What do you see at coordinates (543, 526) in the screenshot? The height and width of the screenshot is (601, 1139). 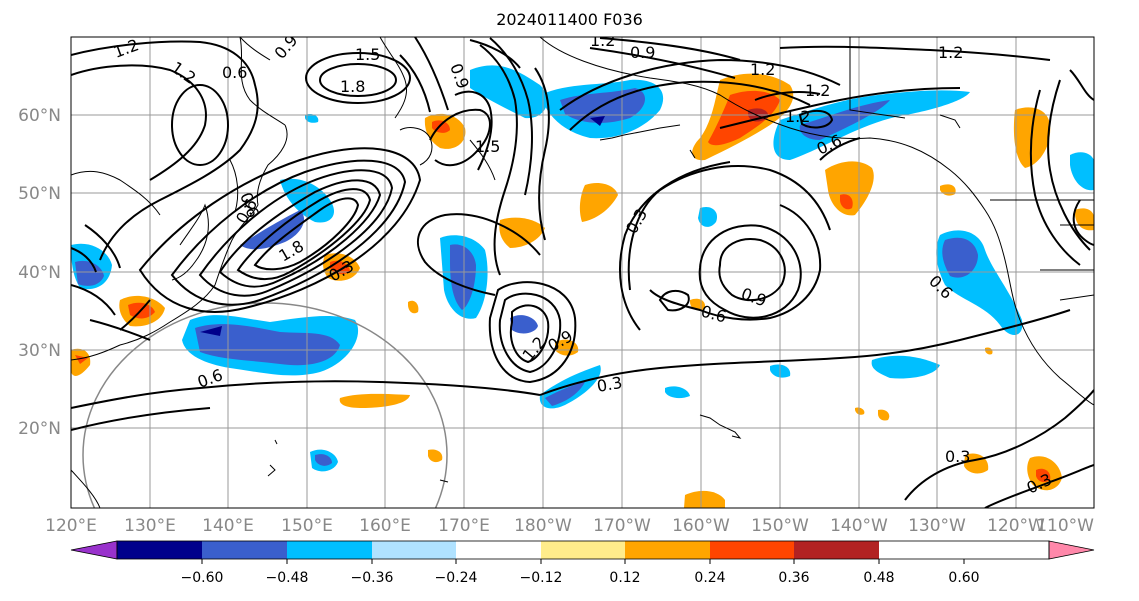 I see `lon-label: 180°W` at bounding box center [543, 526].